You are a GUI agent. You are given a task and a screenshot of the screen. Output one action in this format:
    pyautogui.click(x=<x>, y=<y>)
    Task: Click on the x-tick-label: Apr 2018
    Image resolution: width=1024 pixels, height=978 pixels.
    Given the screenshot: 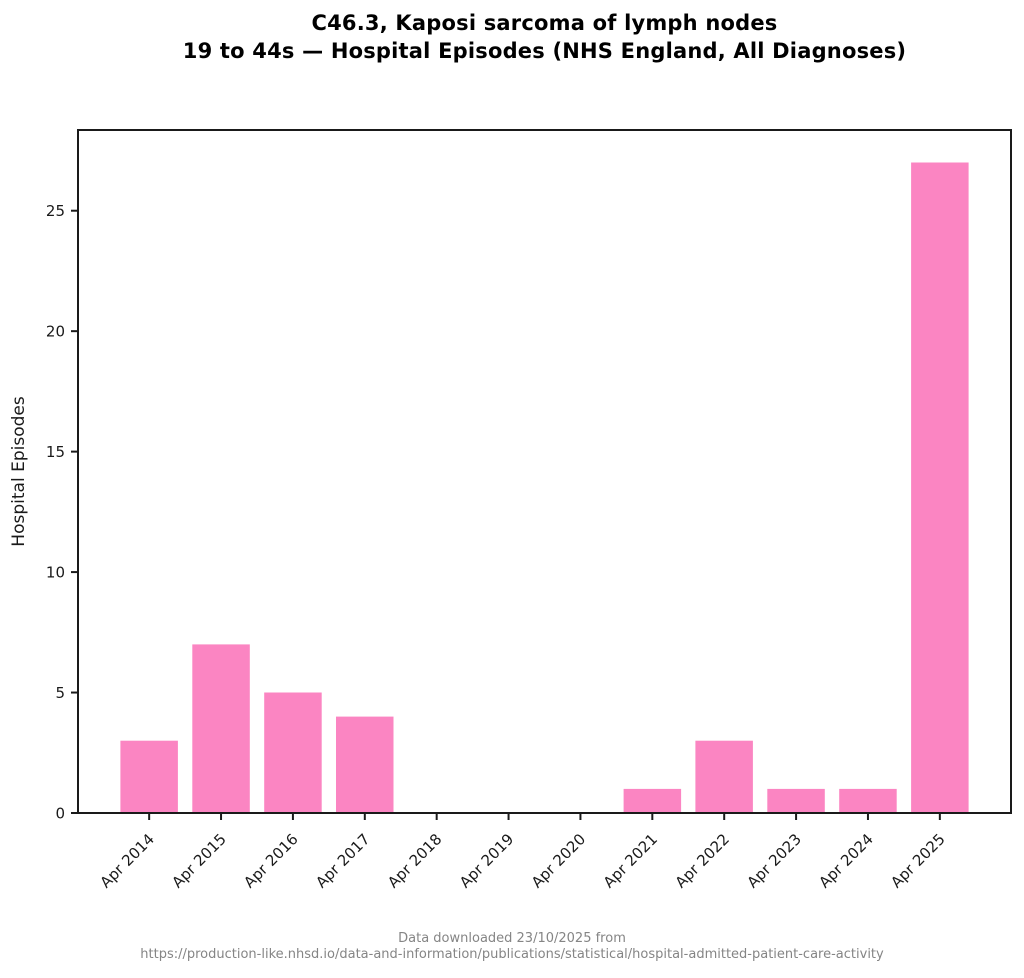 What is the action you would take?
    pyautogui.click(x=414, y=860)
    